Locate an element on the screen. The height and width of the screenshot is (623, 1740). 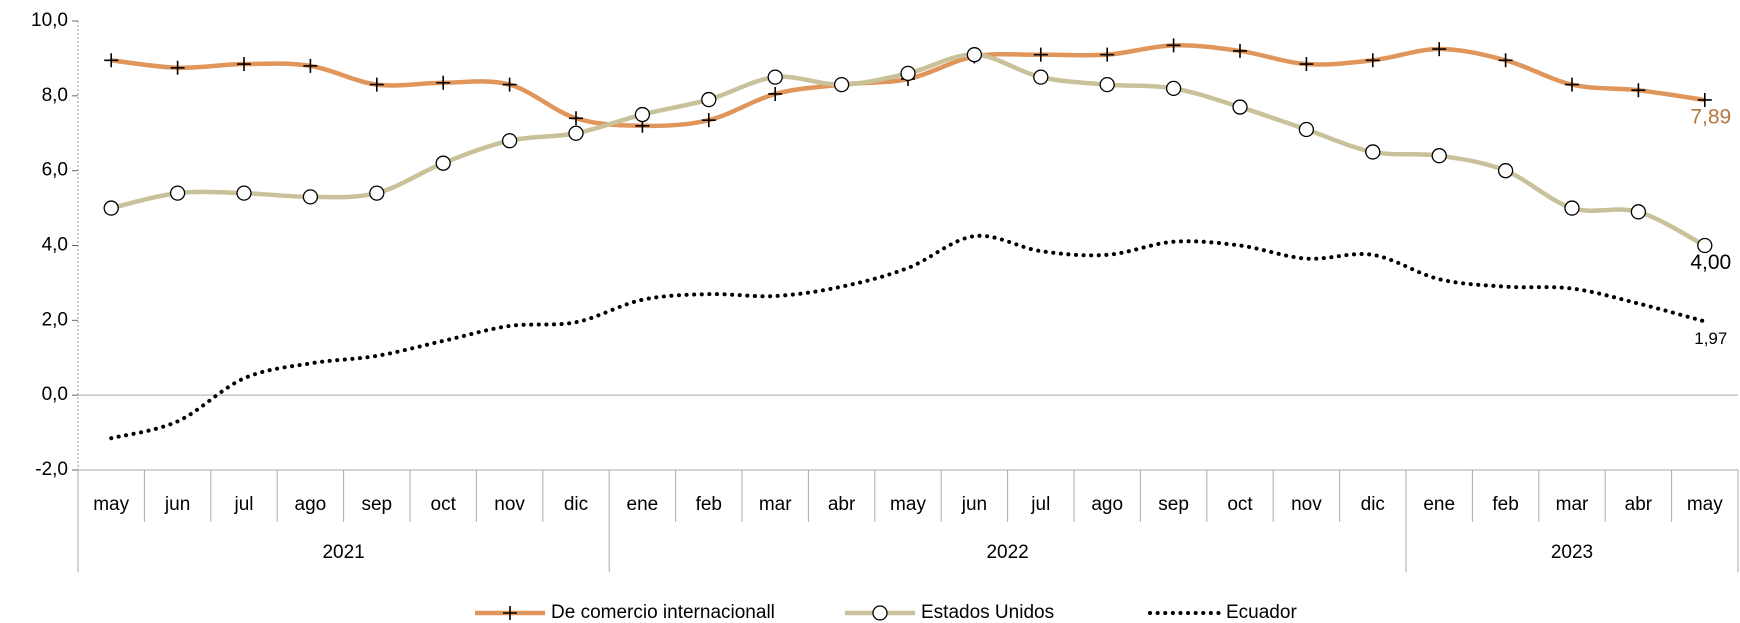
legend-label: Estados Unidos is located at coordinates (987, 612).